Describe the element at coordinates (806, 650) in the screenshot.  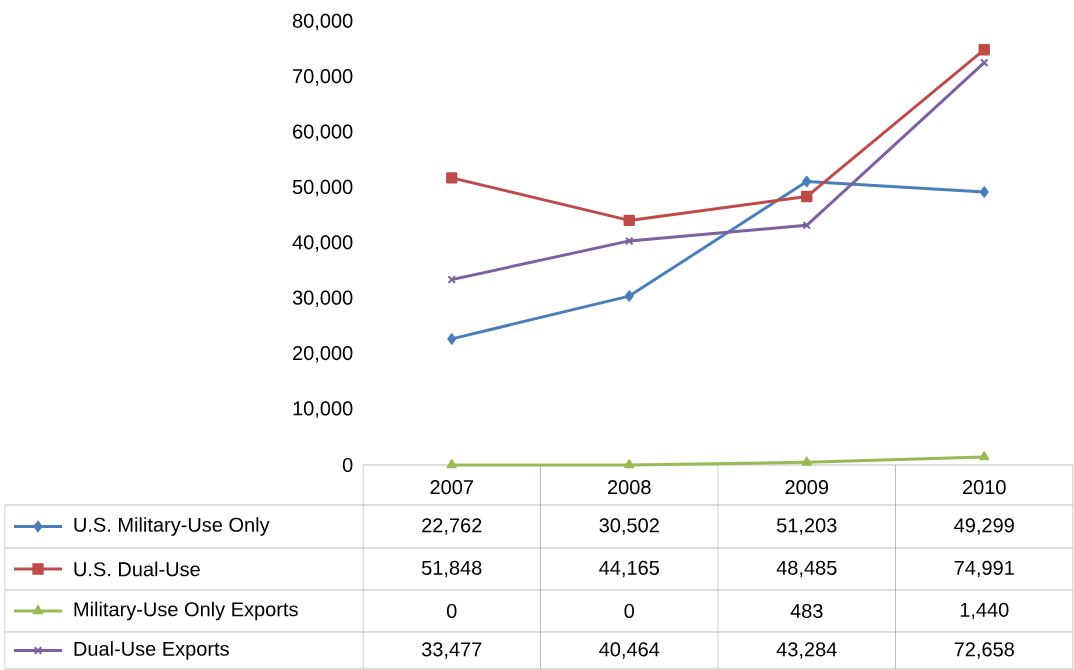
I see `data-label: 43,284` at that location.